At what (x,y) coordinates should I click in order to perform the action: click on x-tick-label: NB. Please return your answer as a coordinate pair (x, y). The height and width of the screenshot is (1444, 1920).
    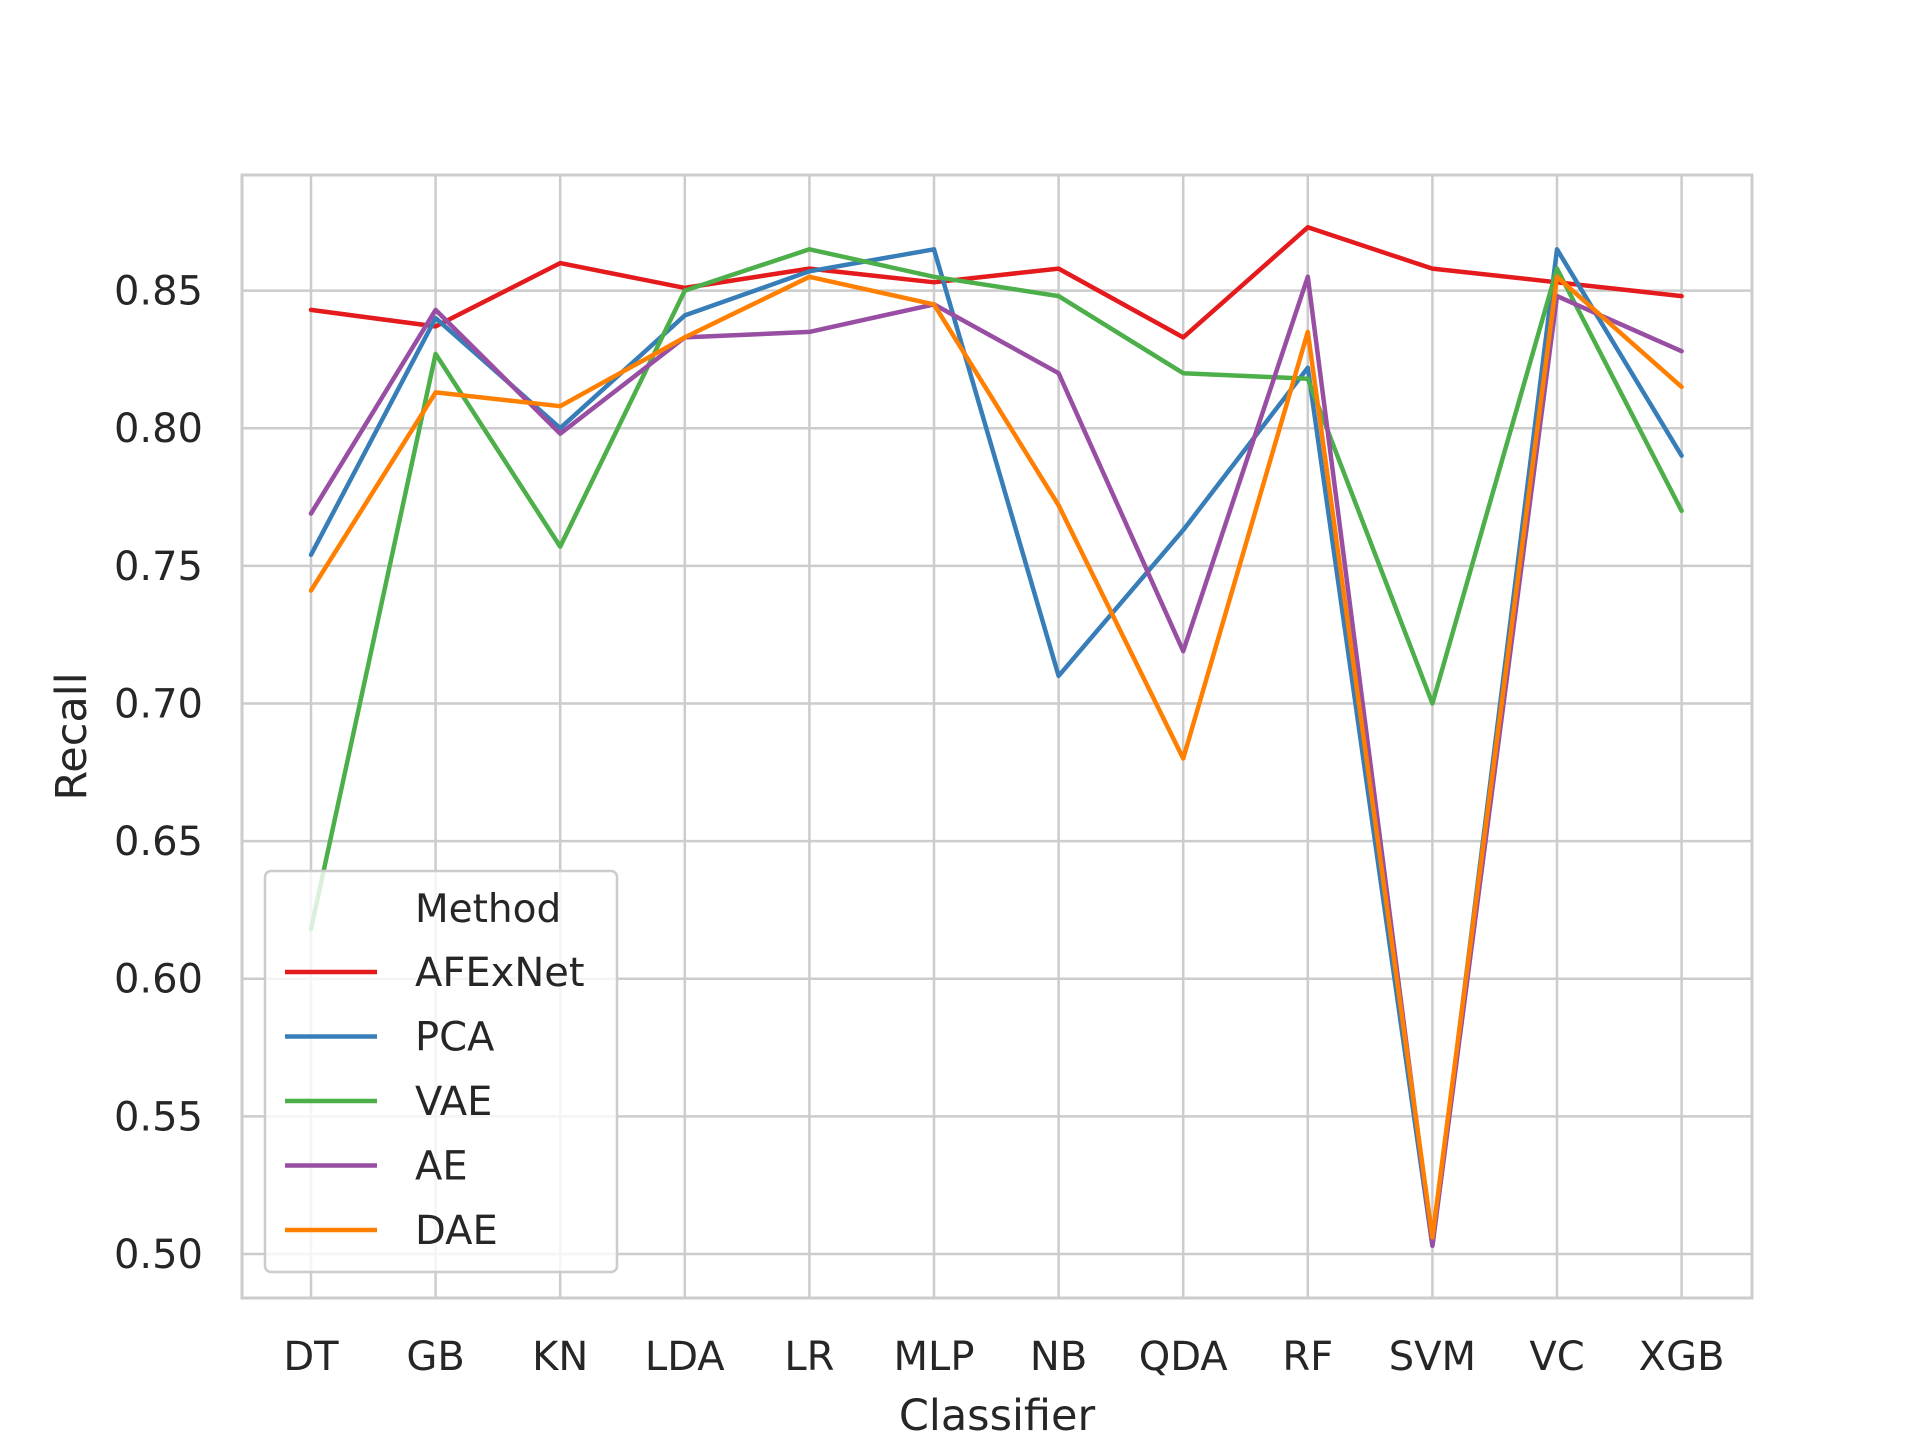
    Looking at the image, I should click on (1058, 1357).